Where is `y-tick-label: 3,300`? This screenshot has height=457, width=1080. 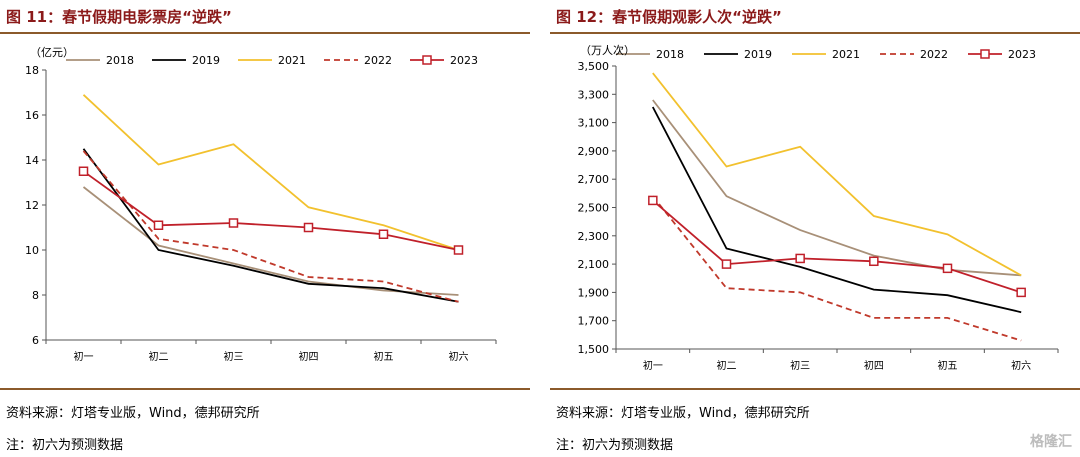
y-tick-label: 3,300 is located at coordinates (594, 94).